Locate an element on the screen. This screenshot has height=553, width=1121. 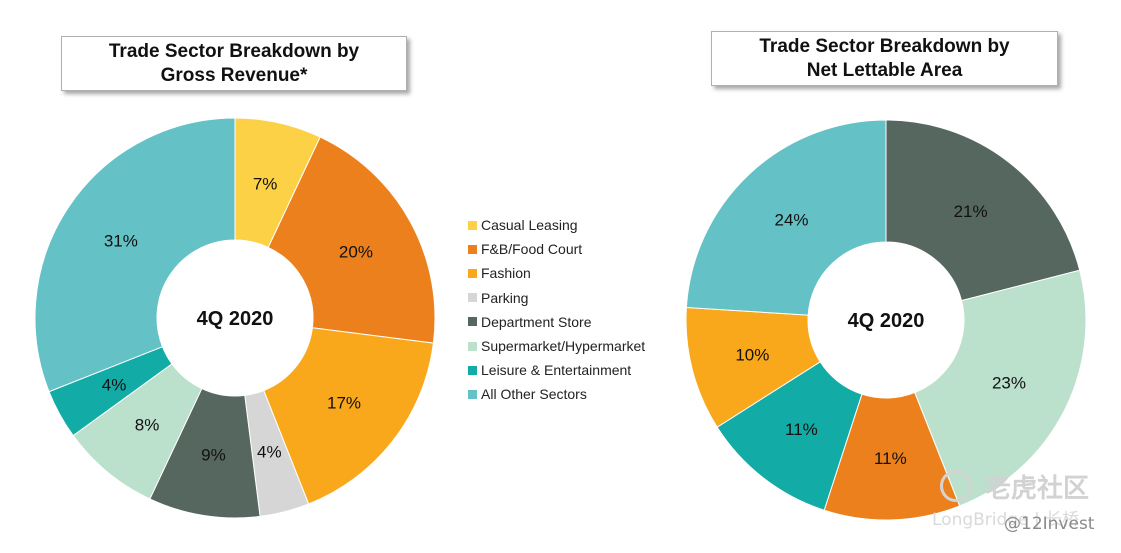
left-title-line2: Gross Revenue* is located at coordinates (234, 75).